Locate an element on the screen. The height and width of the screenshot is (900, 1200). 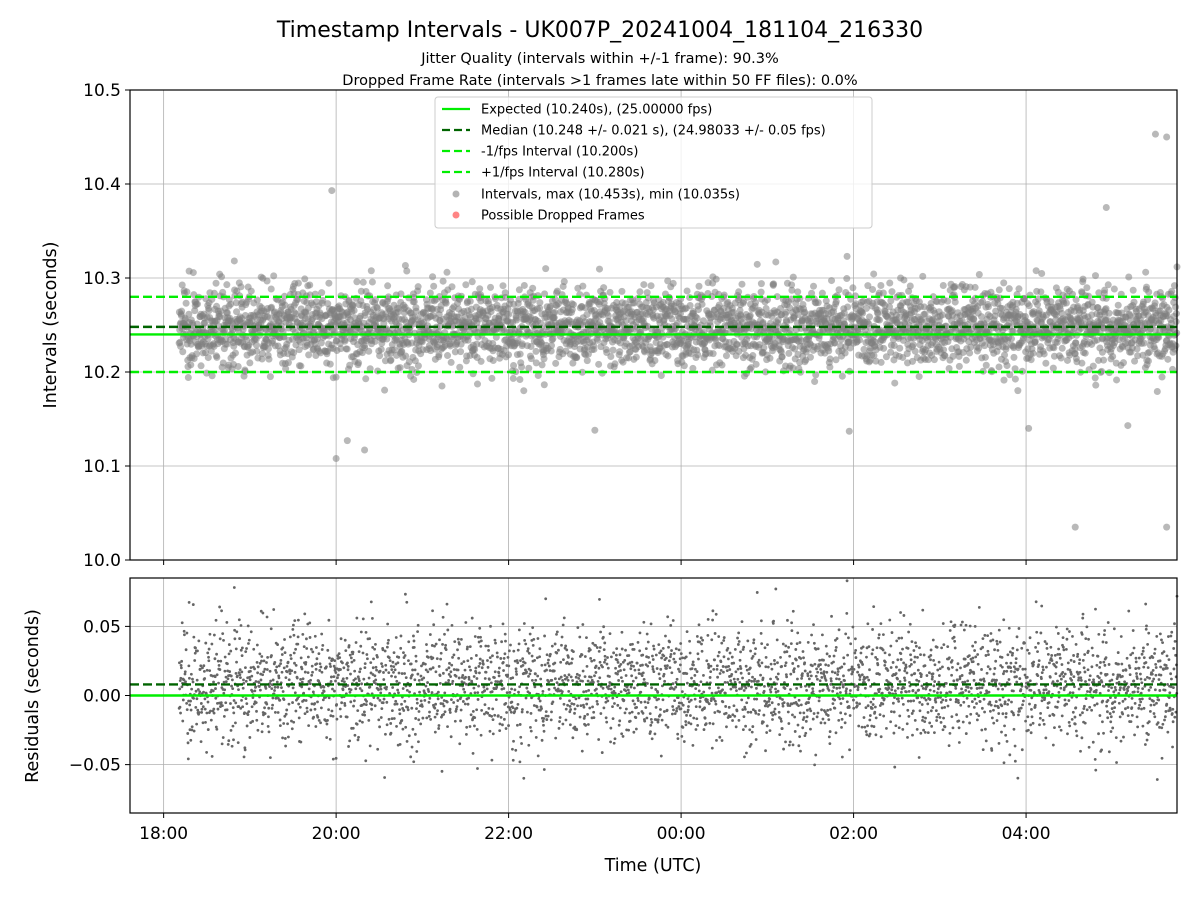
intervals-x-ticks is located at coordinates (595, 562).